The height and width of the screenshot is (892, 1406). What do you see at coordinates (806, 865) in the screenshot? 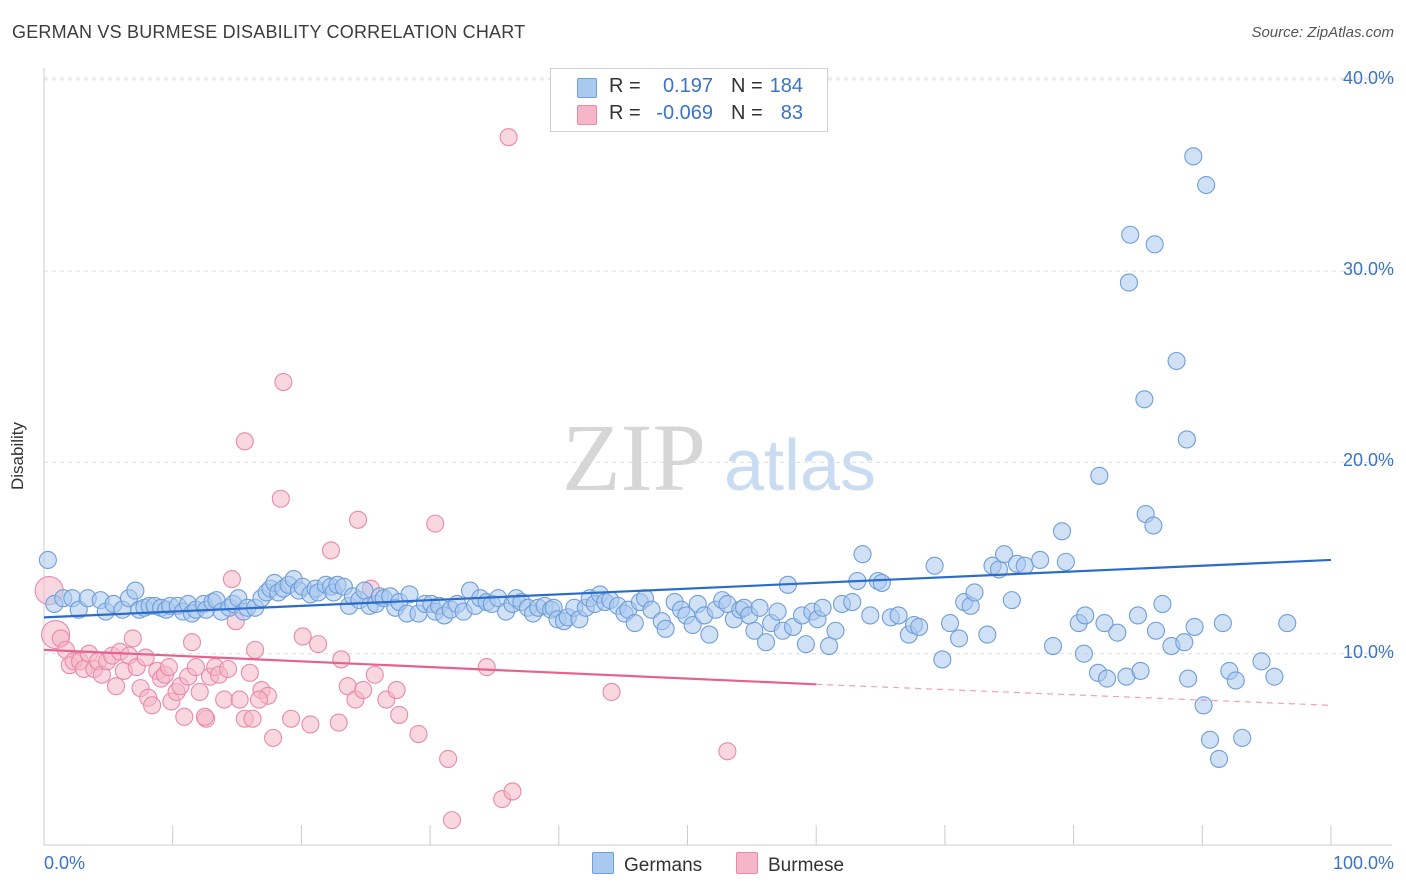
I see `legend-label-burmese: Burmese` at bounding box center [806, 865].